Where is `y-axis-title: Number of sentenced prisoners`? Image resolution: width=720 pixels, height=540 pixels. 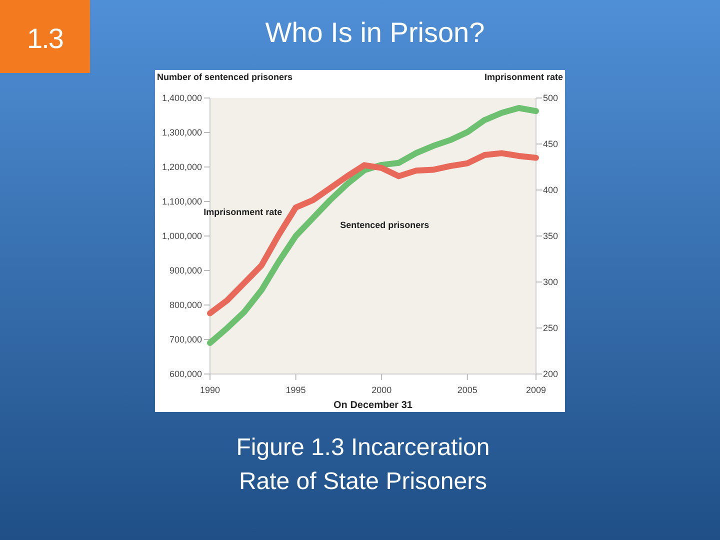
y-axis-title: Number of sentenced prisoners is located at coordinates (225, 77).